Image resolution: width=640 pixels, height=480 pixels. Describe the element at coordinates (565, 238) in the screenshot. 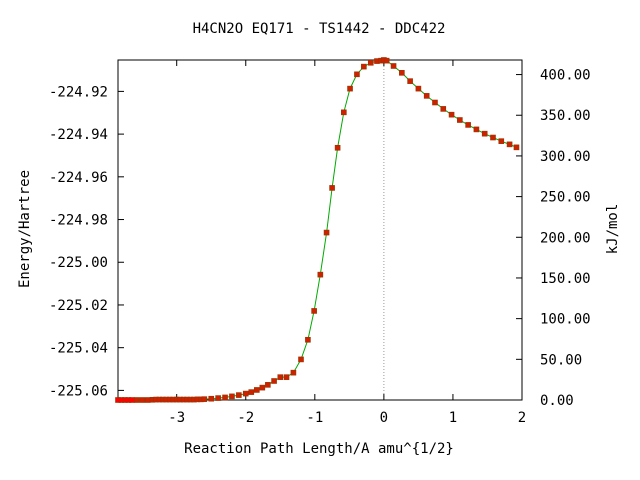

I see `y2-tick-label: 200.00` at that location.